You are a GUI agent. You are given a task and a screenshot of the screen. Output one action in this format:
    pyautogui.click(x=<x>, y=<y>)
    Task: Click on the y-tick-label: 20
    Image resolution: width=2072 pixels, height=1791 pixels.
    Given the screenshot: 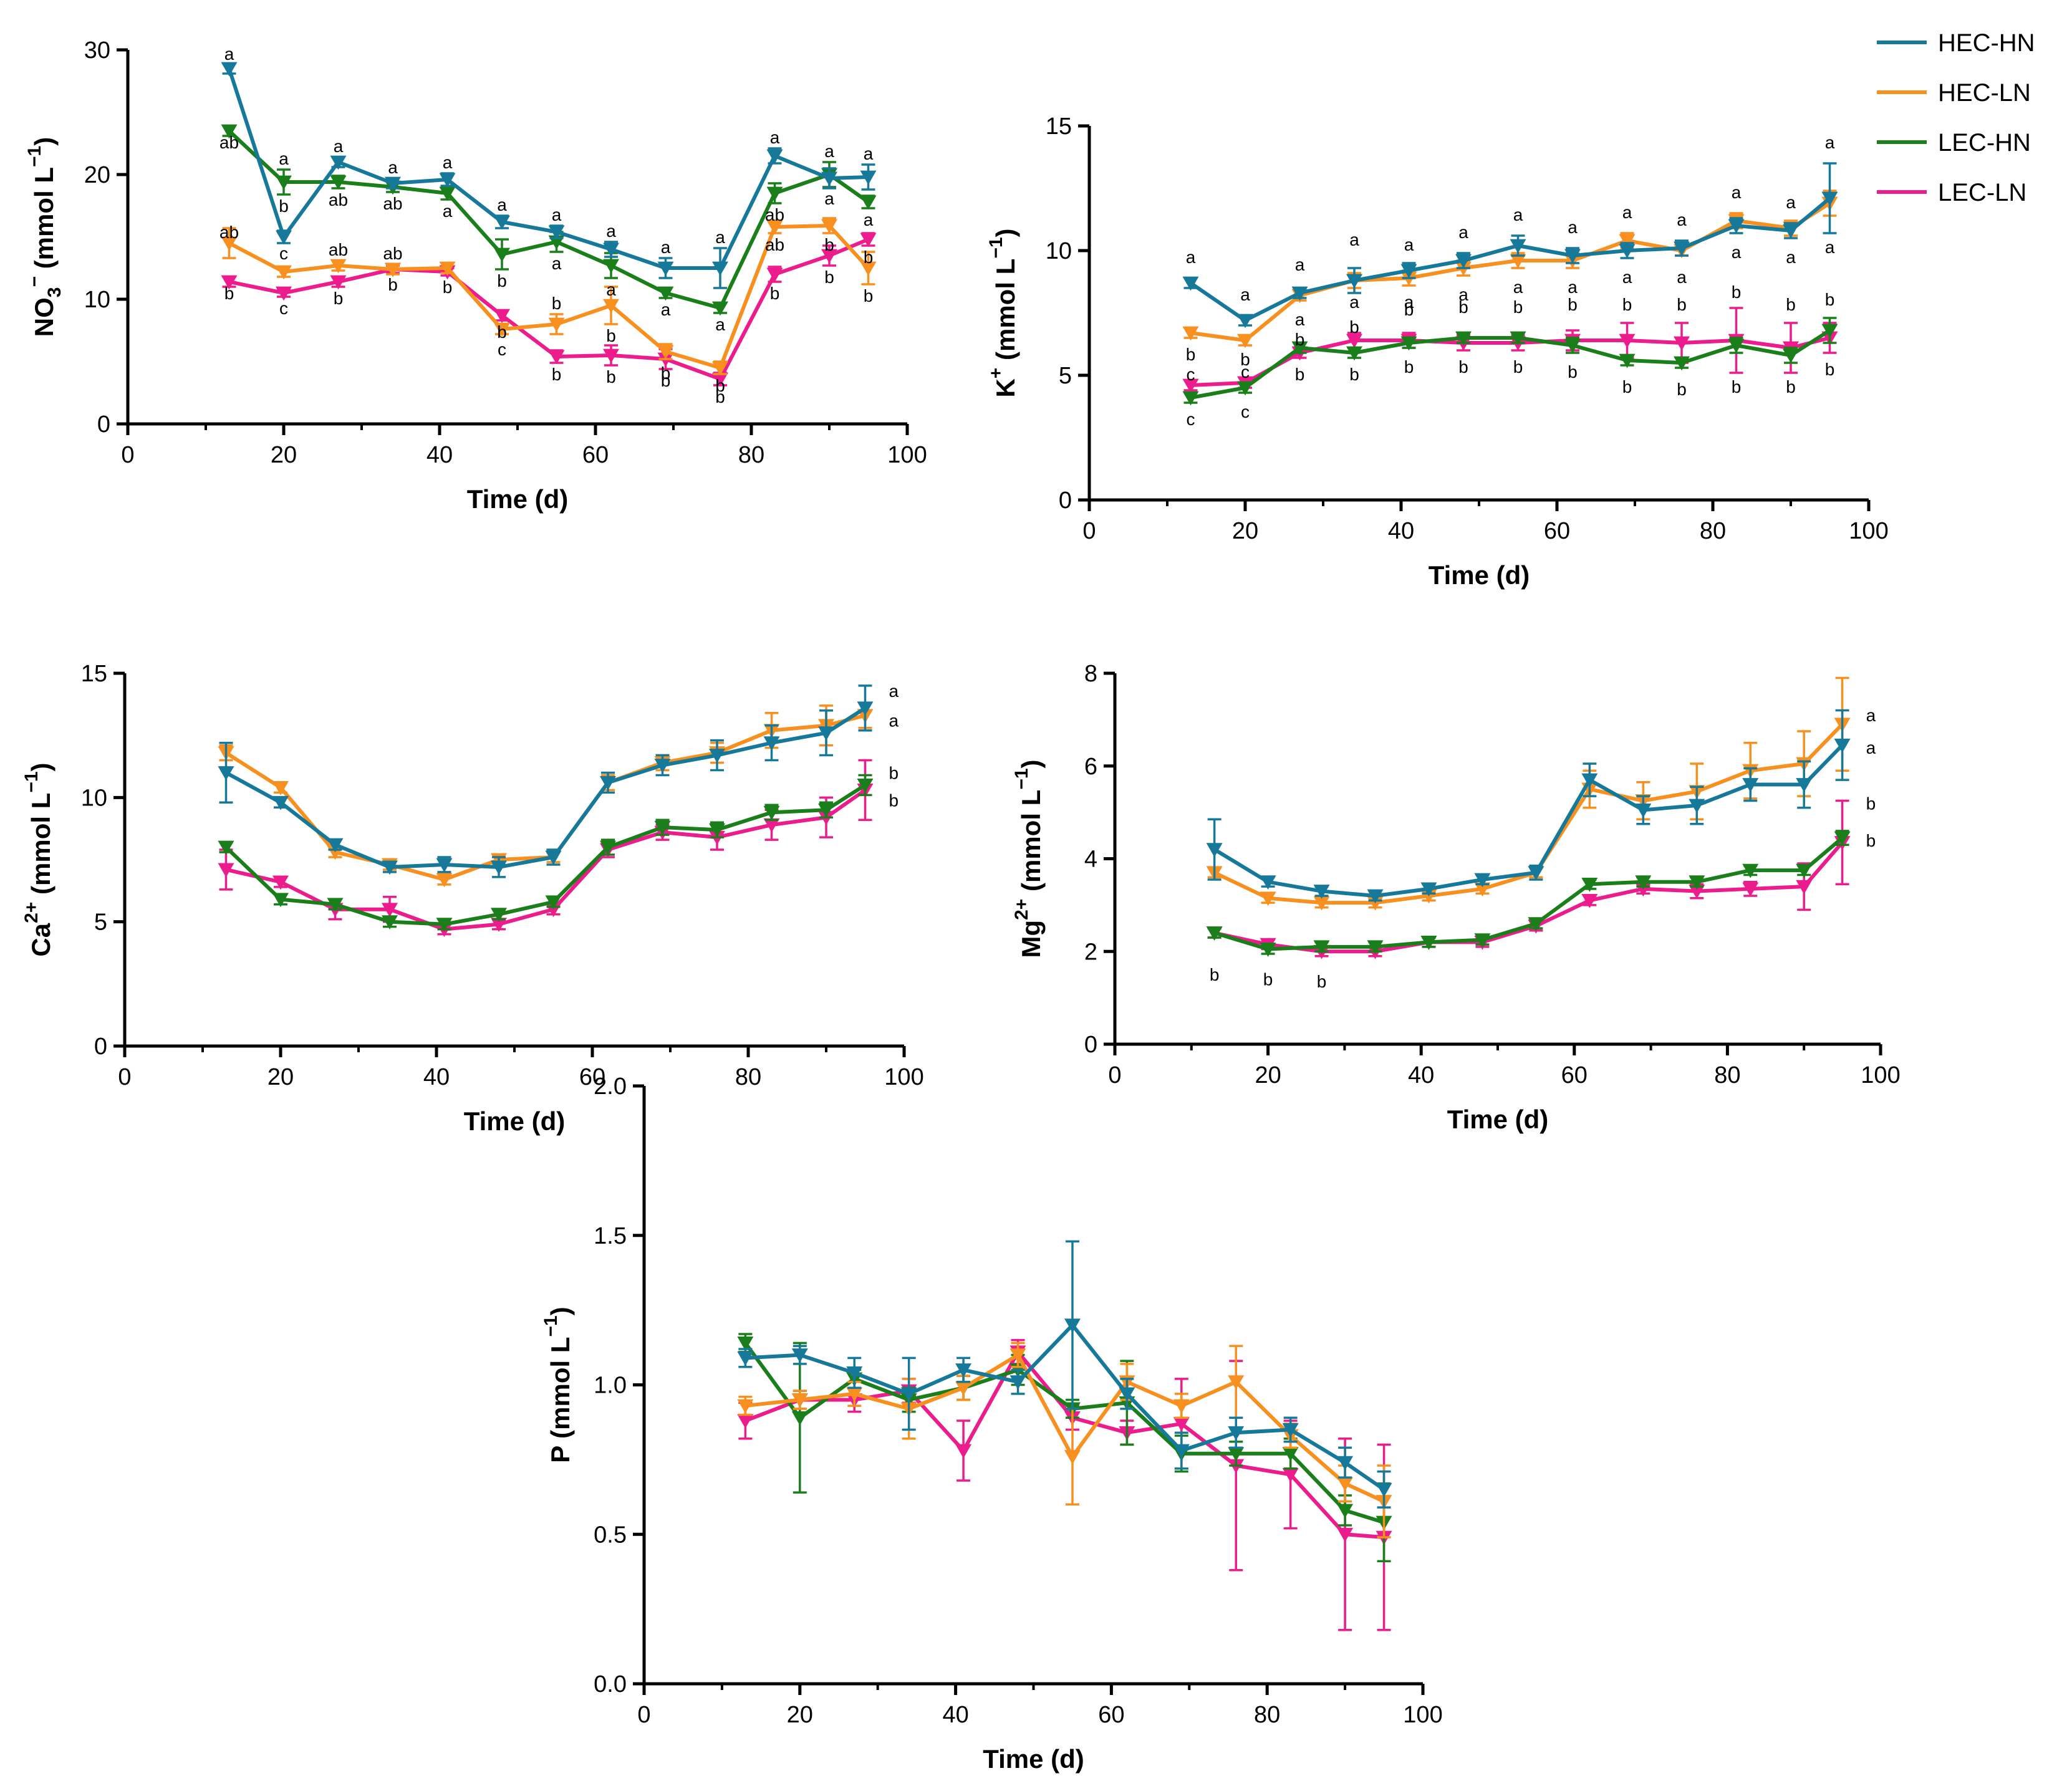 What is the action you would take?
    pyautogui.click(x=97, y=175)
    